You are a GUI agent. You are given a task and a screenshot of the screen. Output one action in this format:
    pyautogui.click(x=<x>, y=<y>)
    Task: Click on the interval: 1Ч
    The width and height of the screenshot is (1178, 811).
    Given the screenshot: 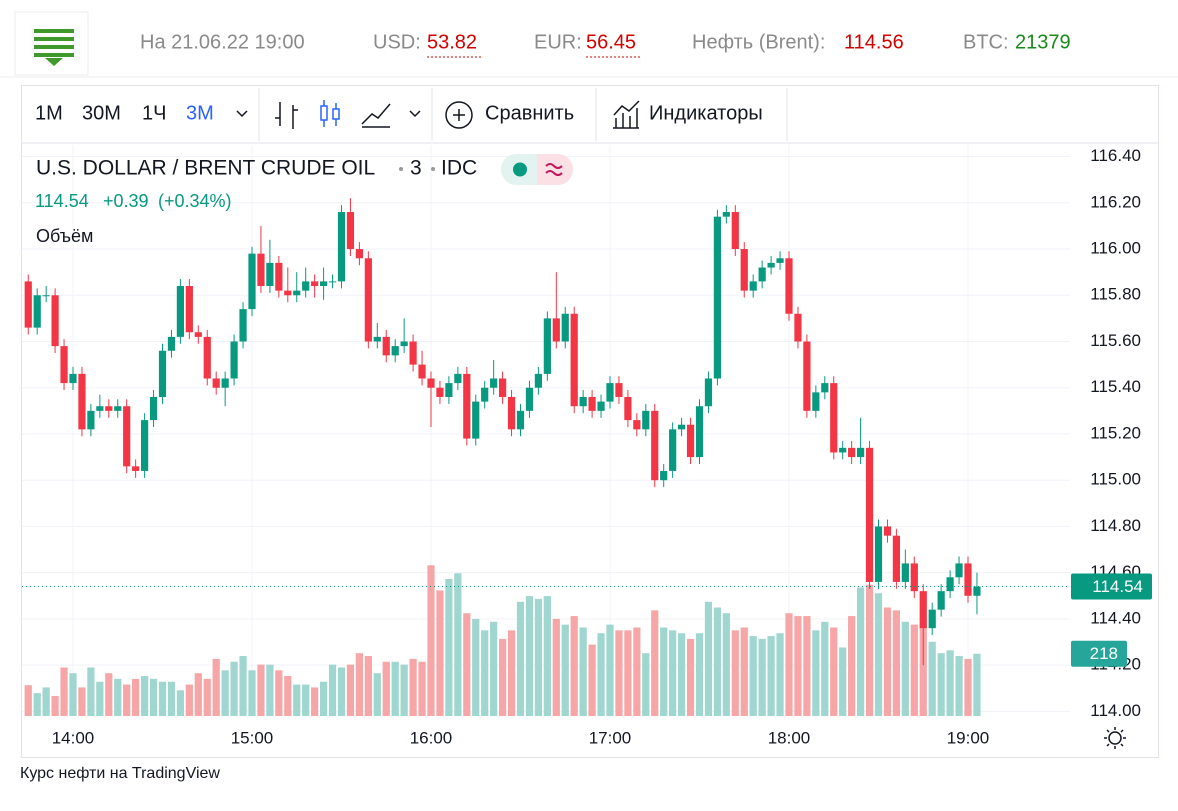 What is the action you would take?
    pyautogui.click(x=154, y=113)
    